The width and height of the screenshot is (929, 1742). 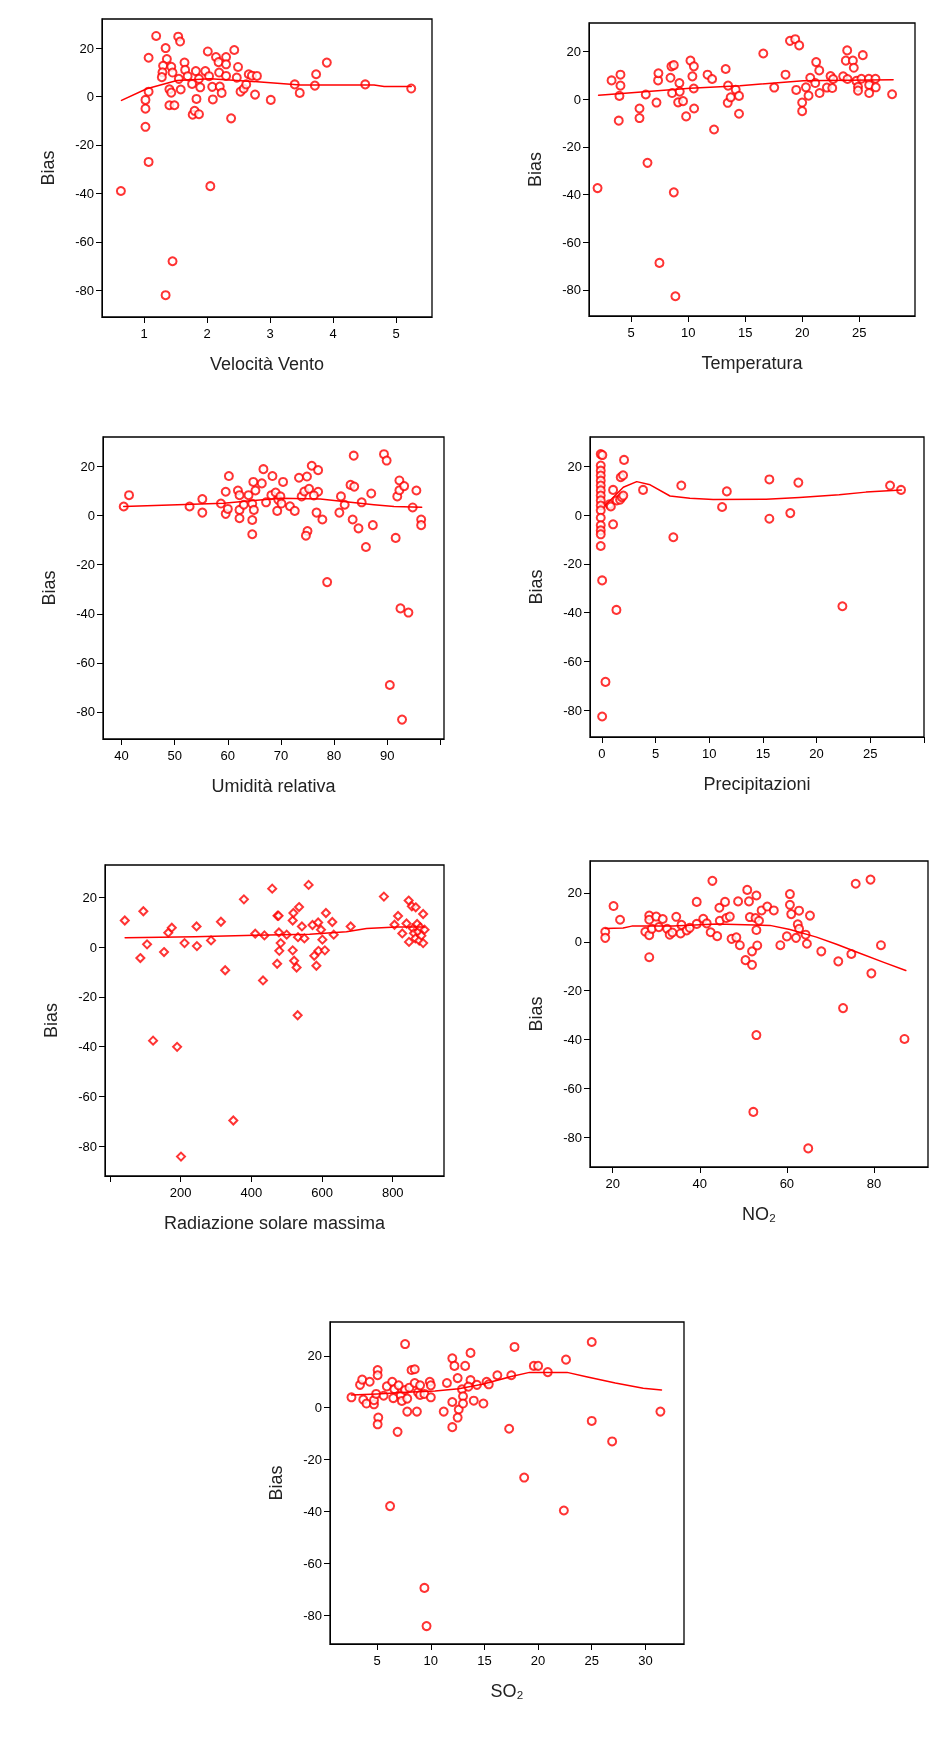 What do you see at coordinates (174, 755) in the screenshot?
I see `x-tick-label: 50` at bounding box center [174, 755].